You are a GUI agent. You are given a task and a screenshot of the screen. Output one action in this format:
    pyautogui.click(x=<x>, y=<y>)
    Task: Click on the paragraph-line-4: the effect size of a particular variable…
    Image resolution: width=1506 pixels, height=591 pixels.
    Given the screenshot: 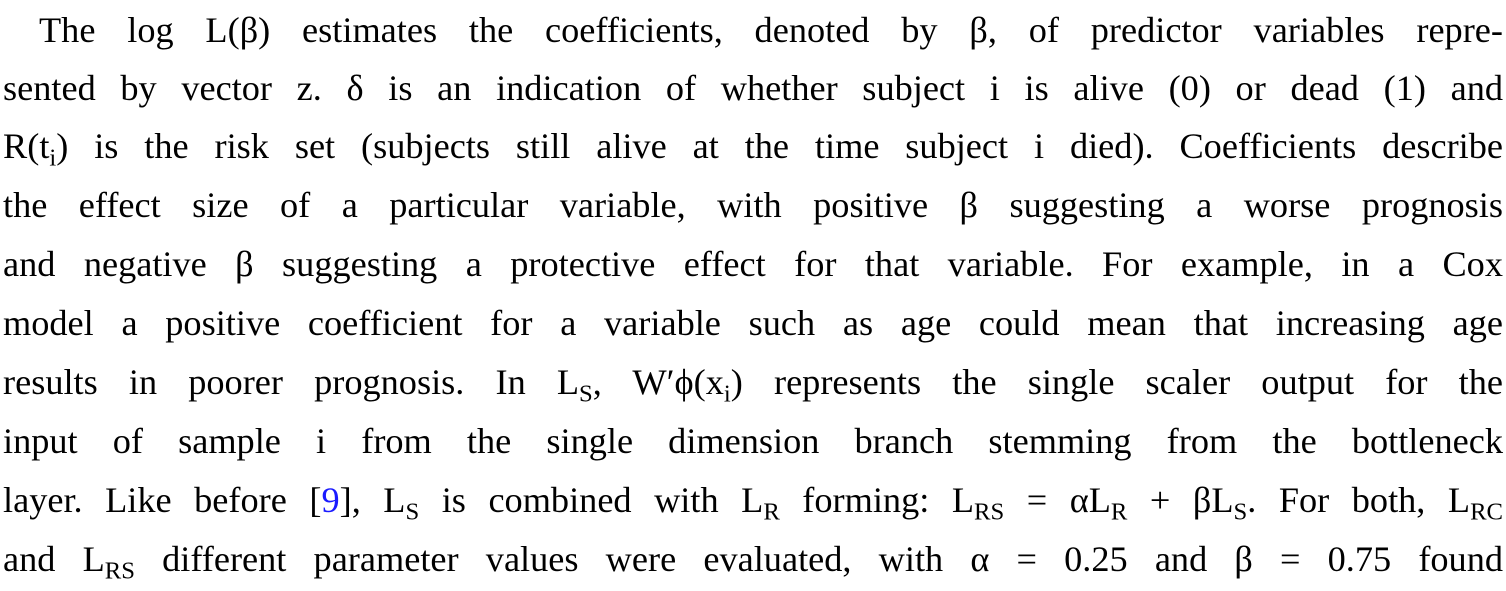 What is the action you would take?
    pyautogui.click(x=753, y=205)
    